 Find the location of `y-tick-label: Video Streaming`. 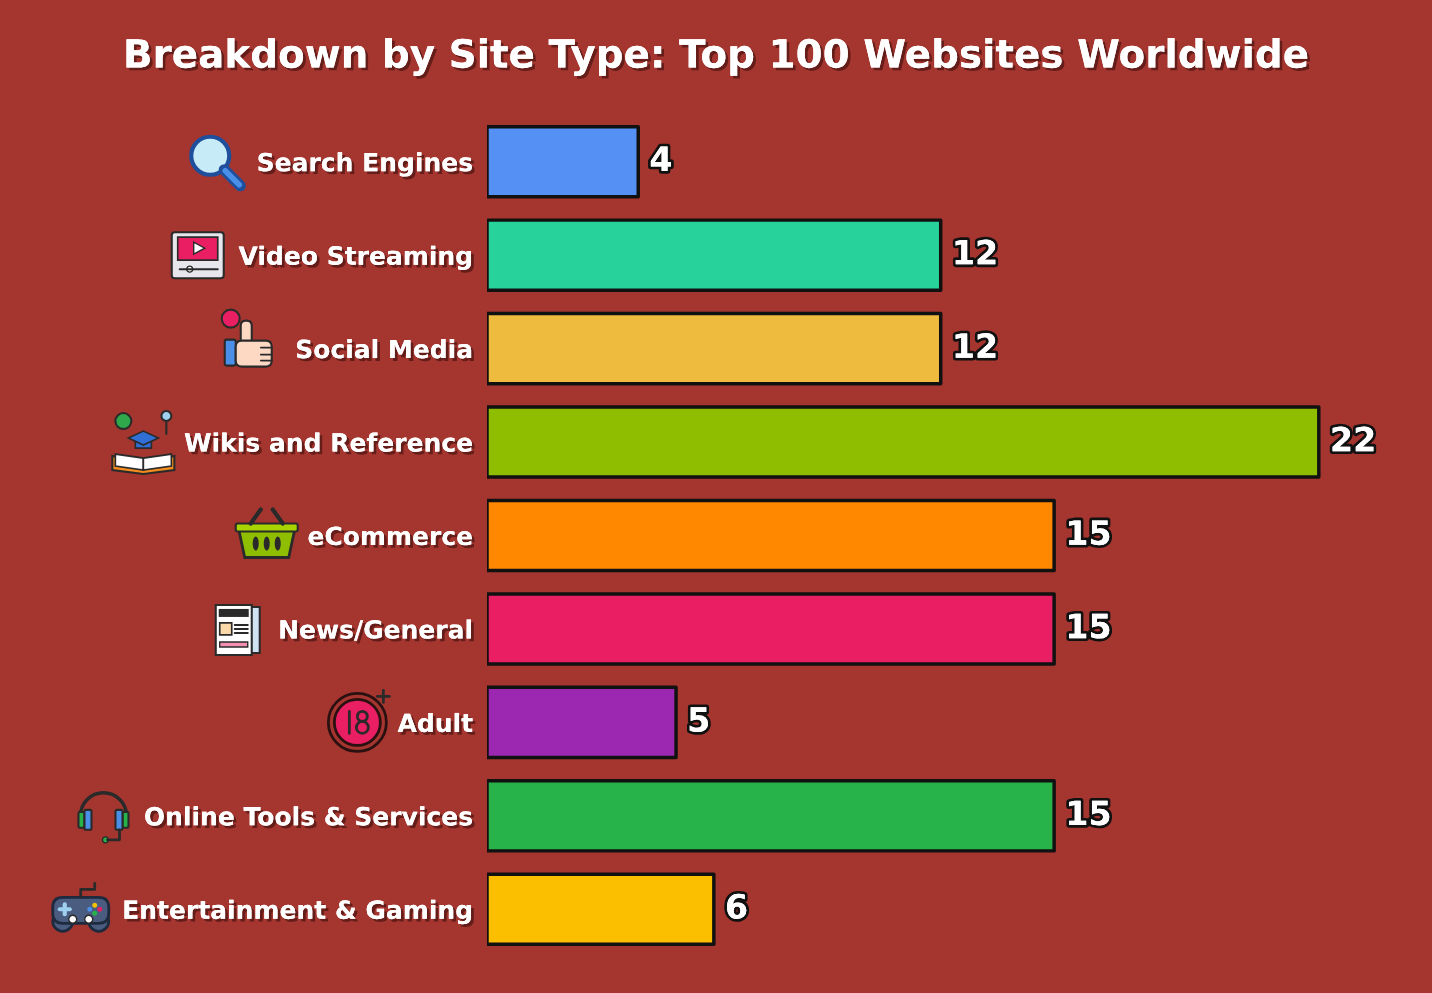

y-tick-label: Video Streaming is located at coordinates (356, 259).